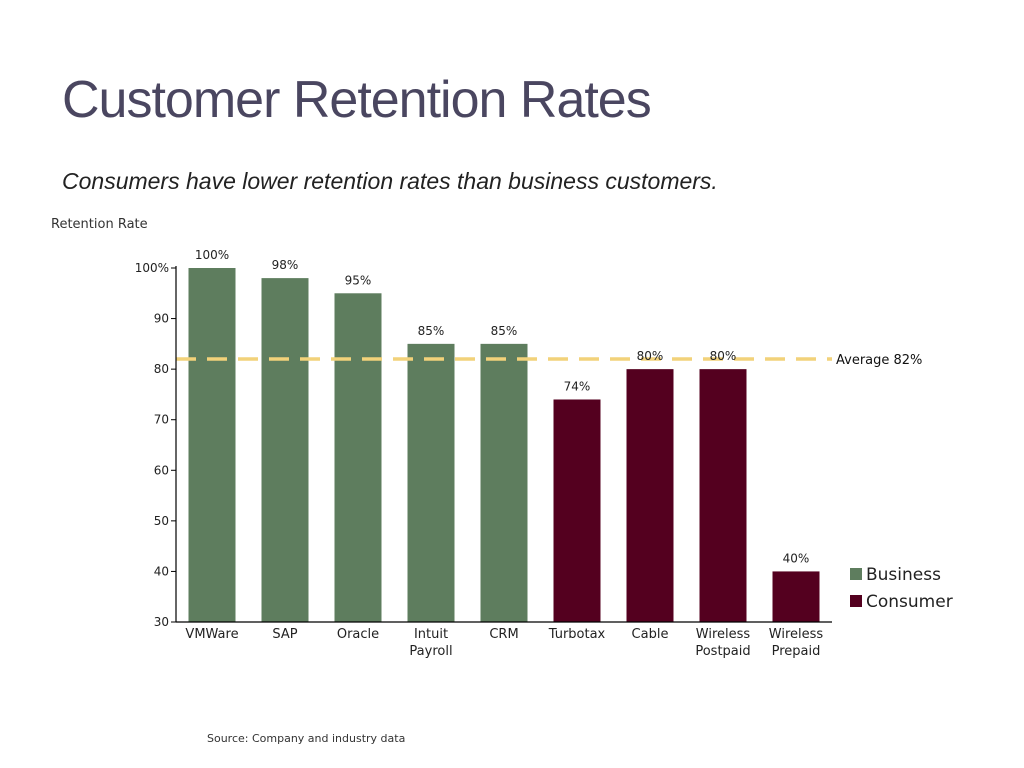 This screenshot has height=768, width=1024. What do you see at coordinates (358, 457) in the screenshot?
I see `bar-oracle` at bounding box center [358, 457].